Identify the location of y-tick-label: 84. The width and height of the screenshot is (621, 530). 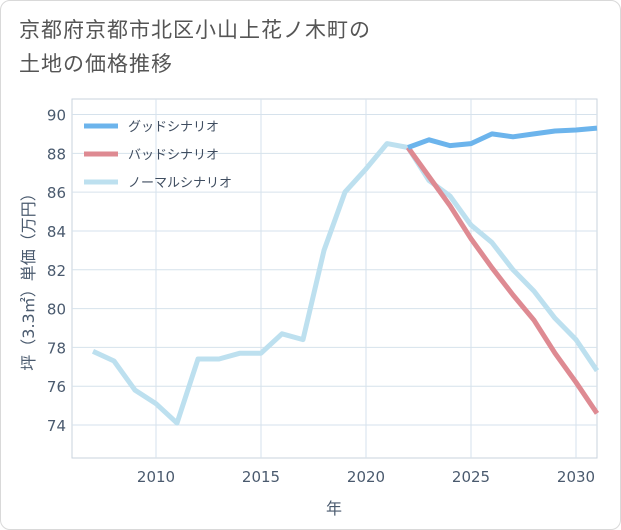
(56, 232).